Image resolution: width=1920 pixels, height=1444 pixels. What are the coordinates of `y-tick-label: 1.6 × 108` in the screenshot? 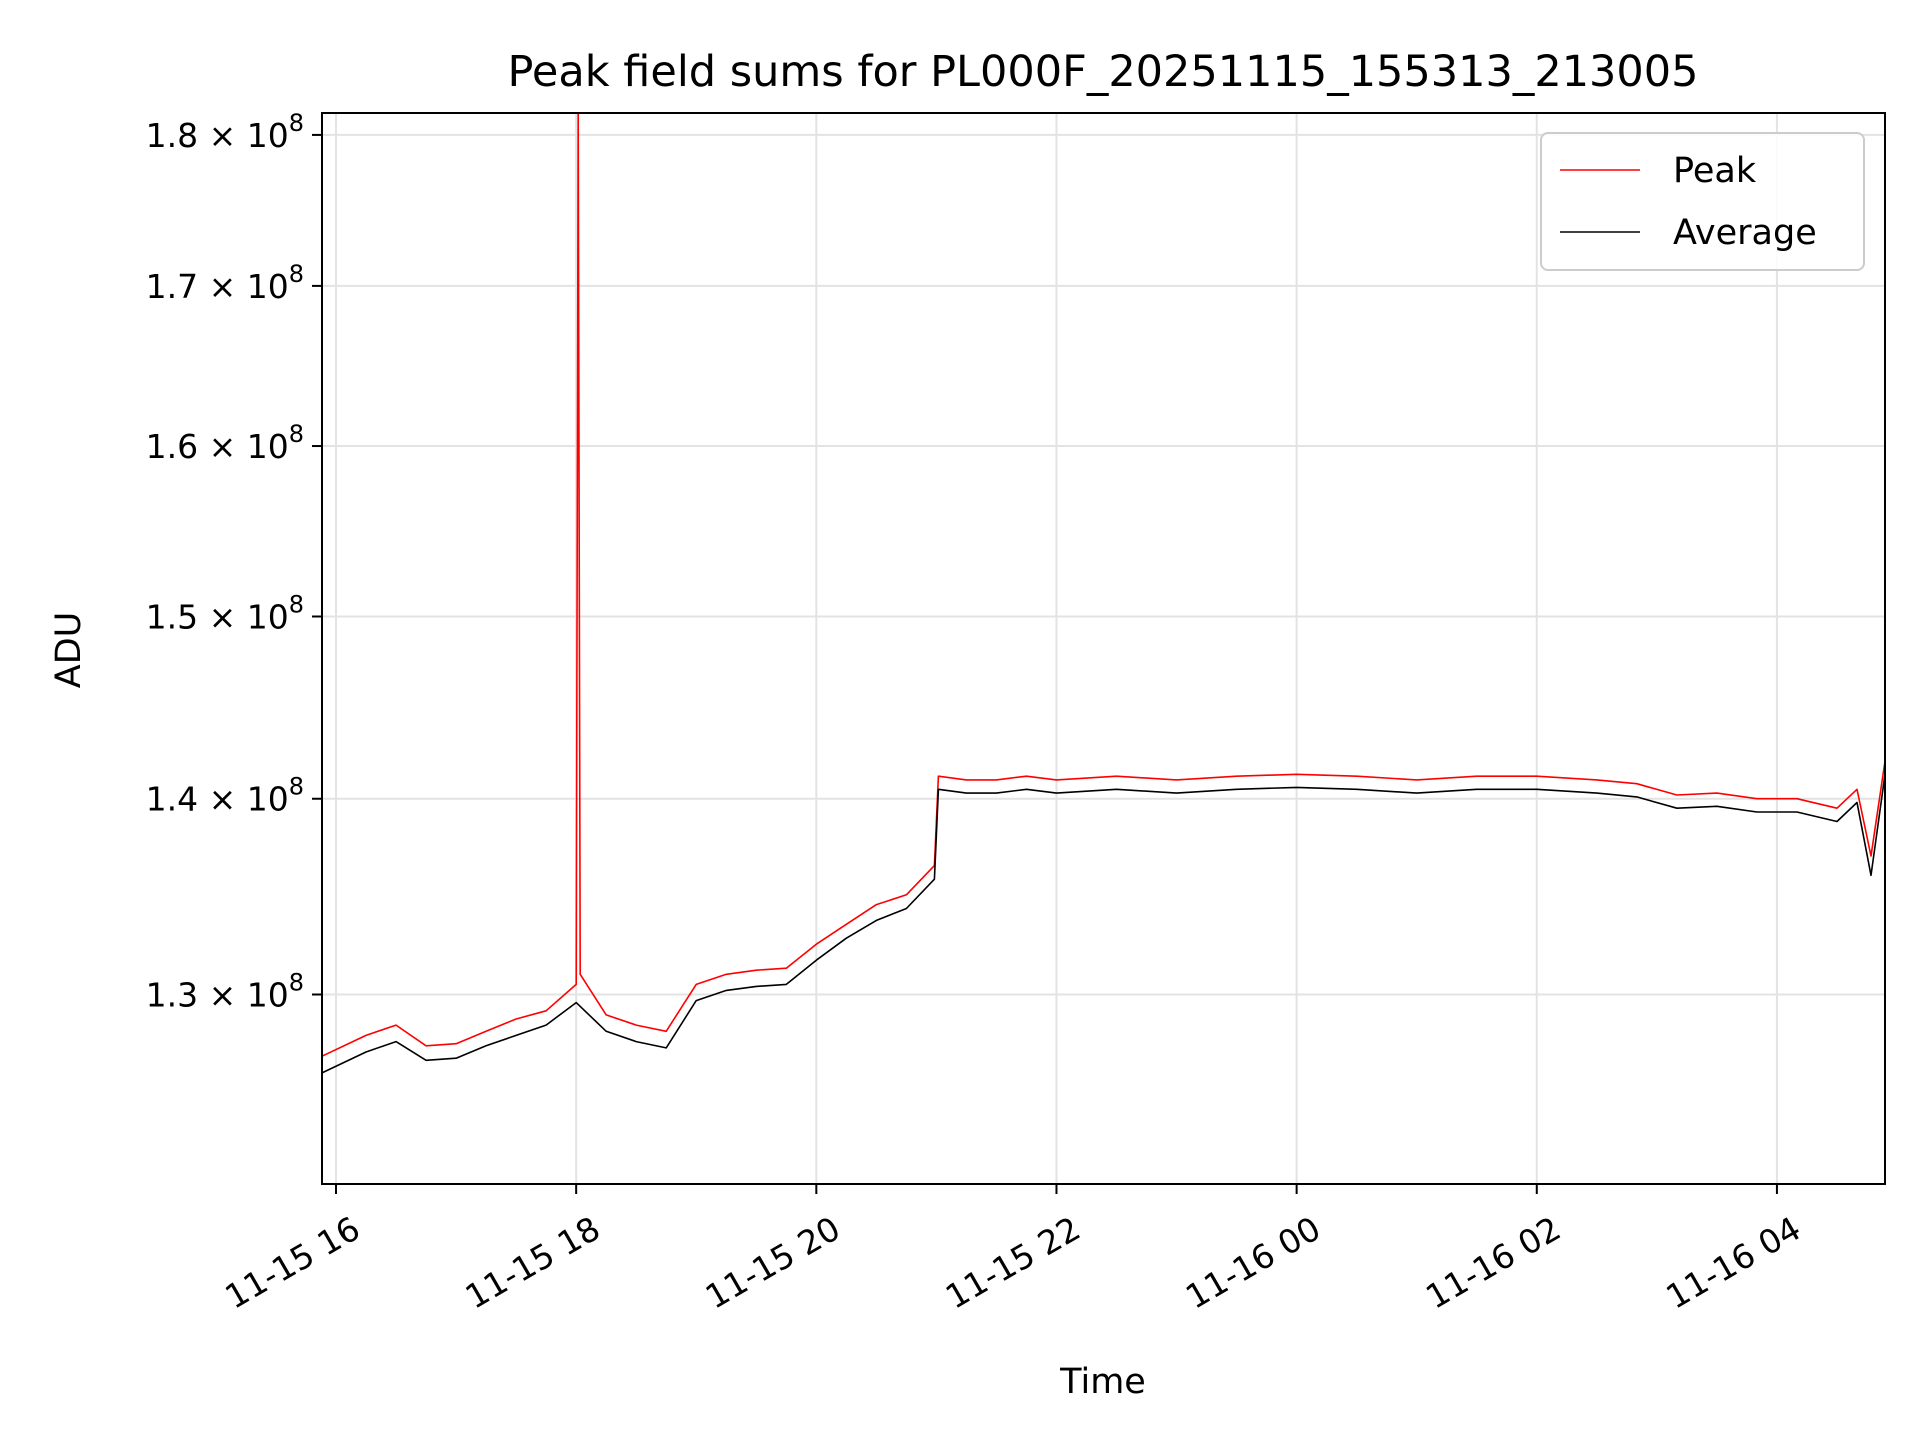 It's located at (225, 443).